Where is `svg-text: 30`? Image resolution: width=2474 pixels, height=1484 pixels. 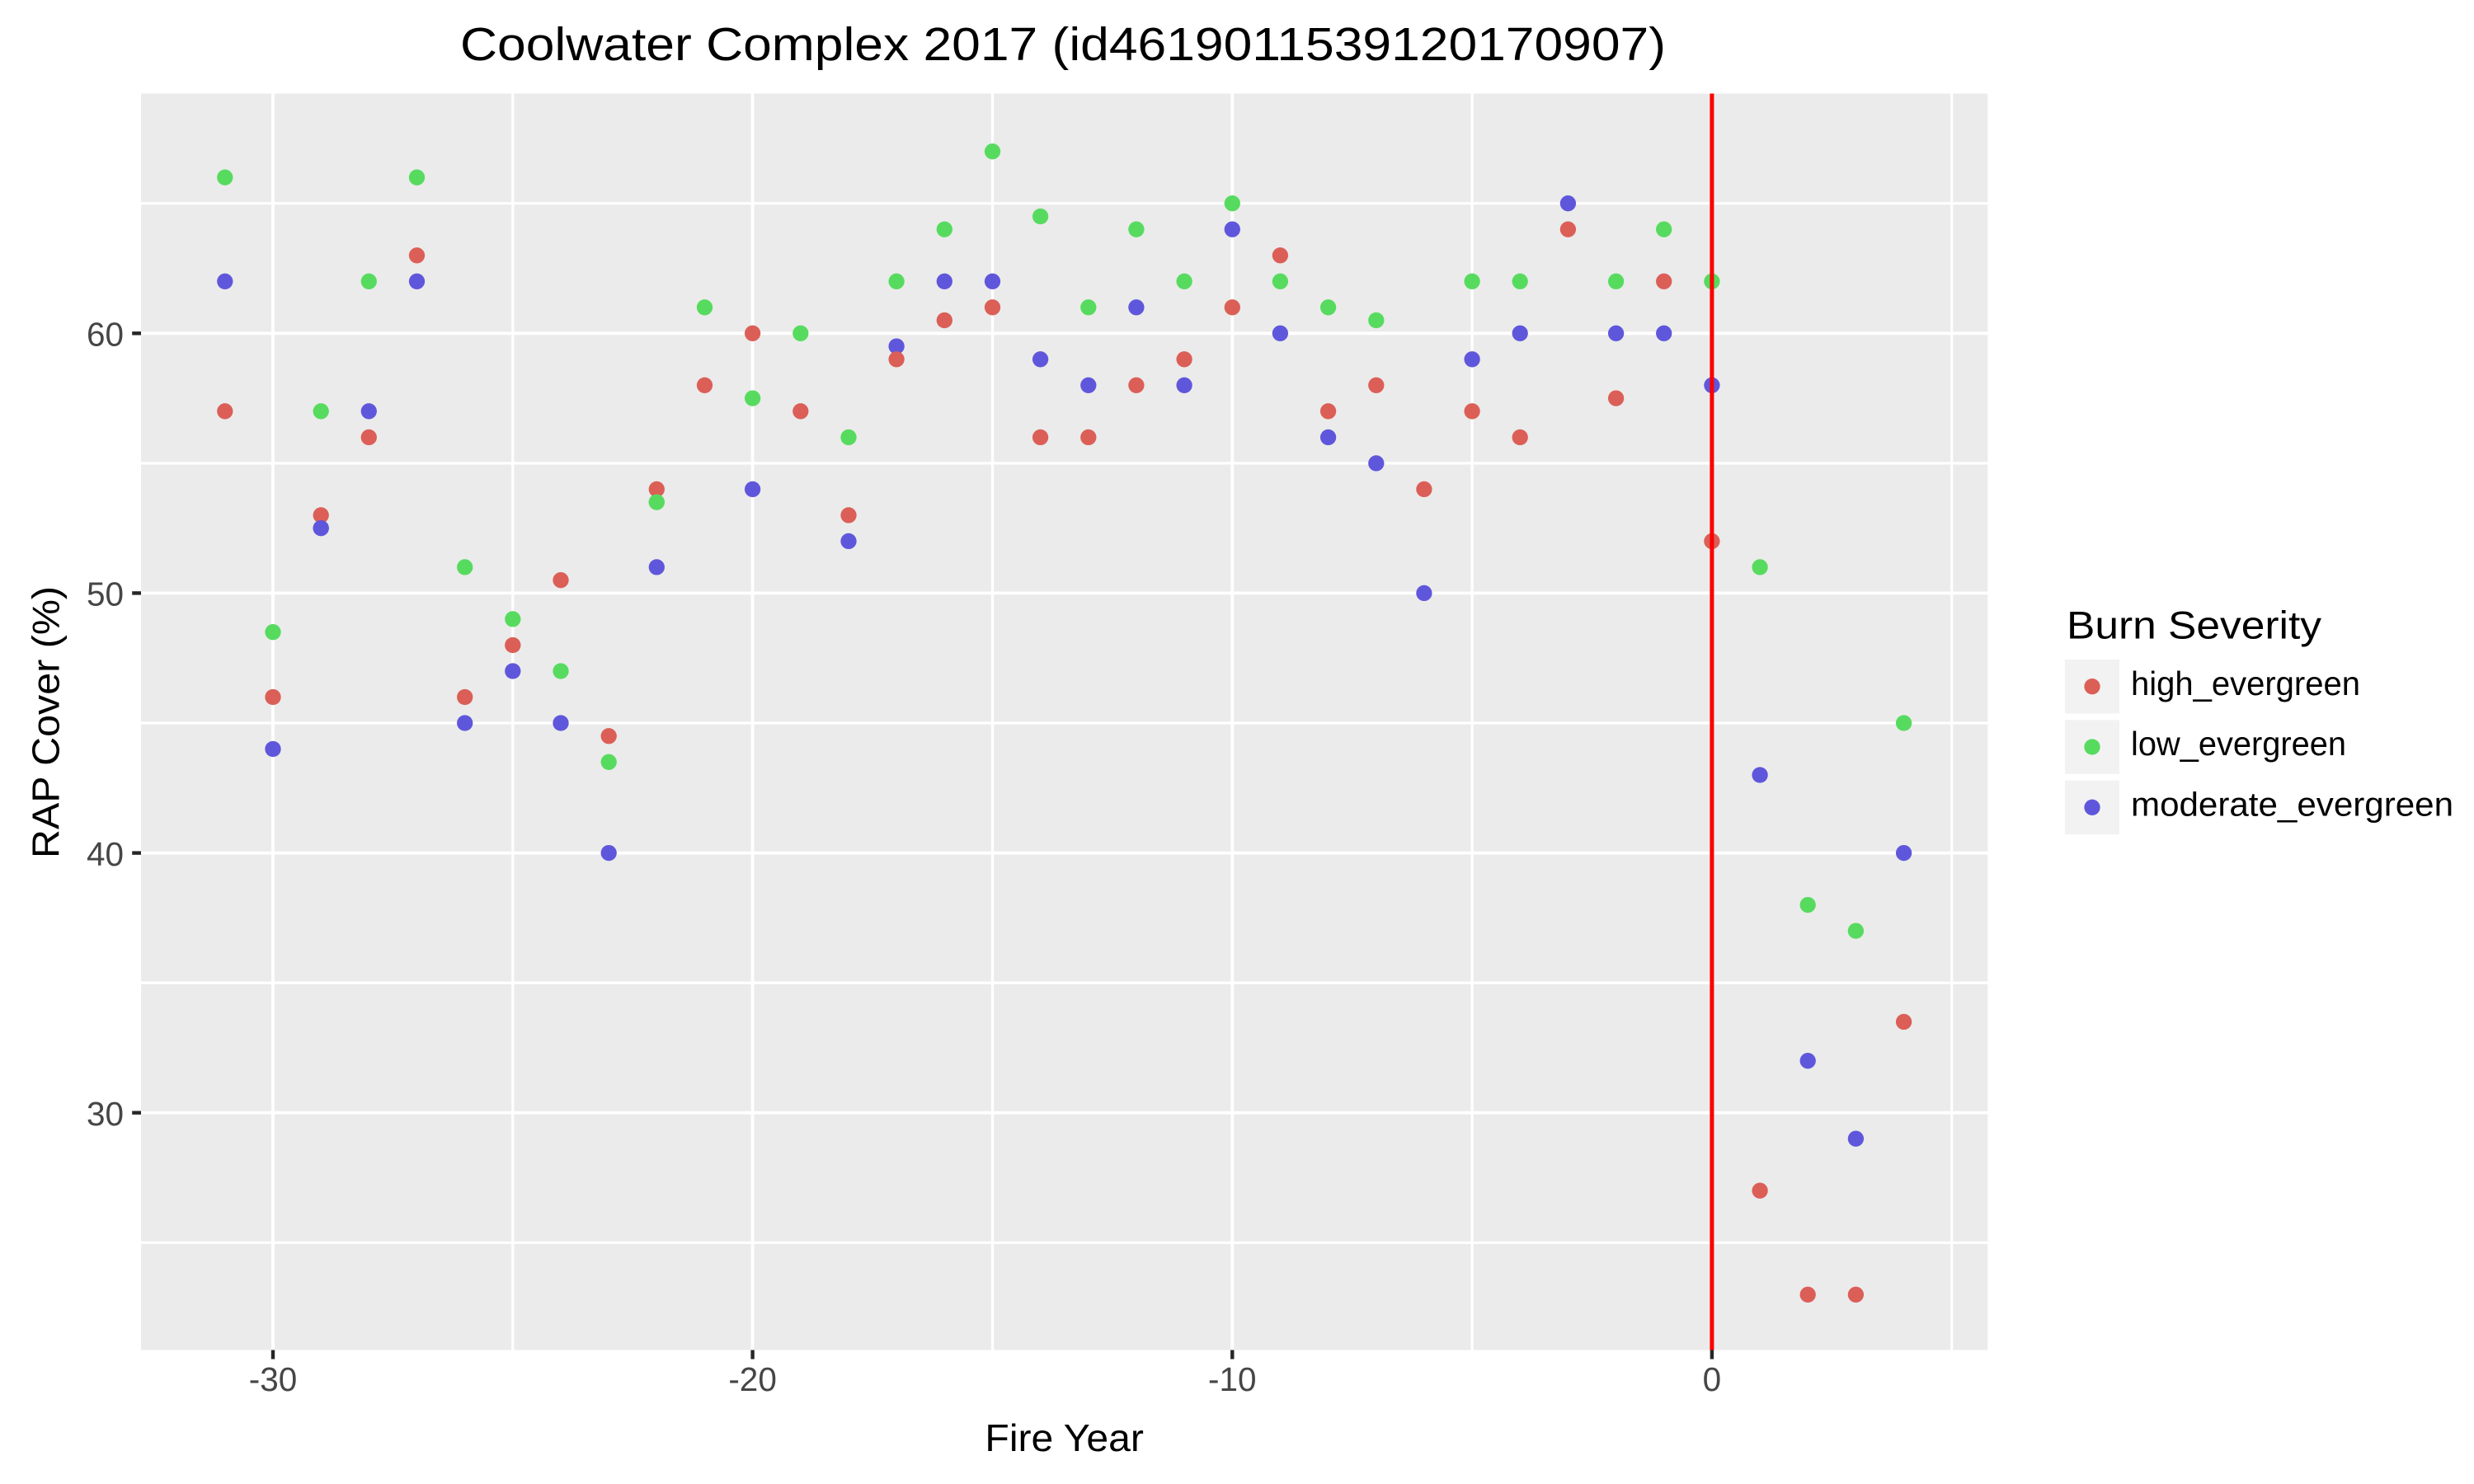 svg-text: 30 is located at coordinates (105, 1114).